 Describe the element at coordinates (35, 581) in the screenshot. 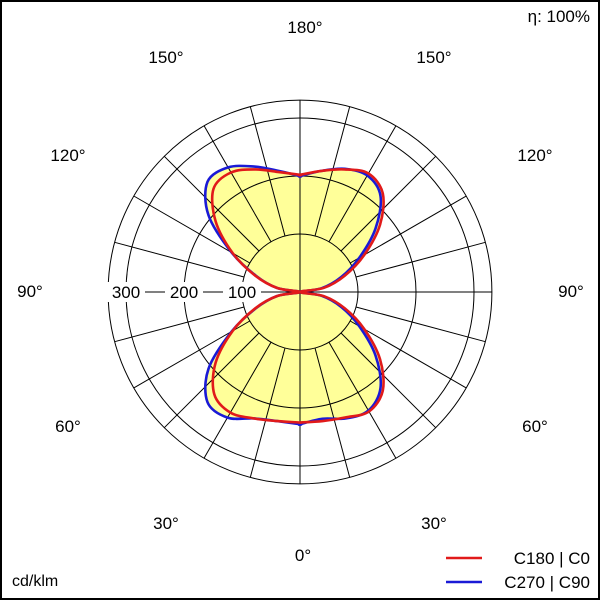

I see `unit-label: cd/klm` at that location.